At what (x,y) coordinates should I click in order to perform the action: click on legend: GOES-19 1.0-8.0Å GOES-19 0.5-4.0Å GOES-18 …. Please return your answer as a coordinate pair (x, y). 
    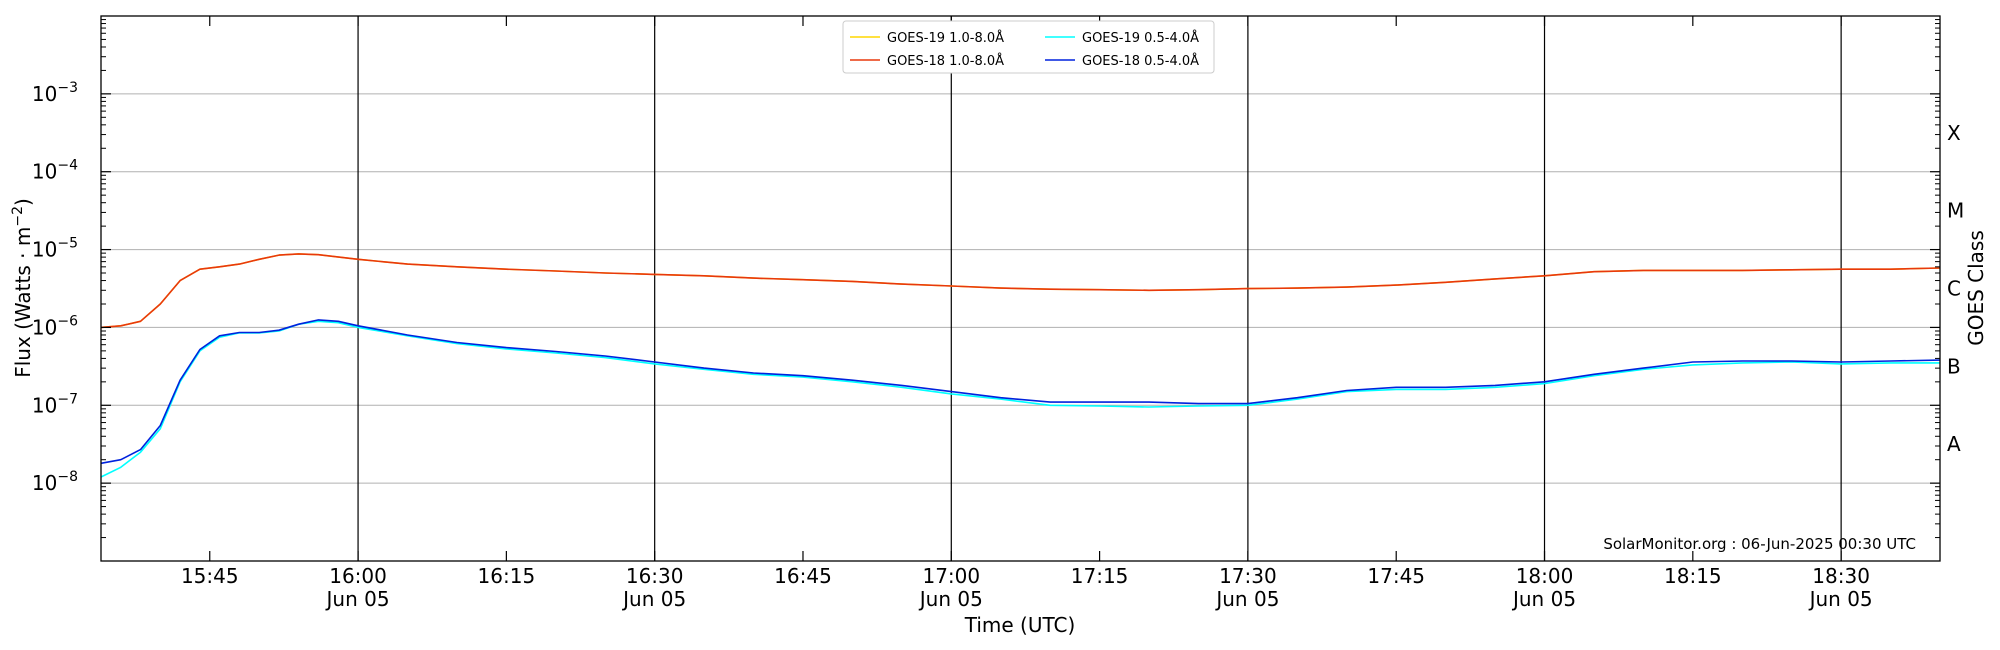
    Looking at the image, I should click on (1028, 47).